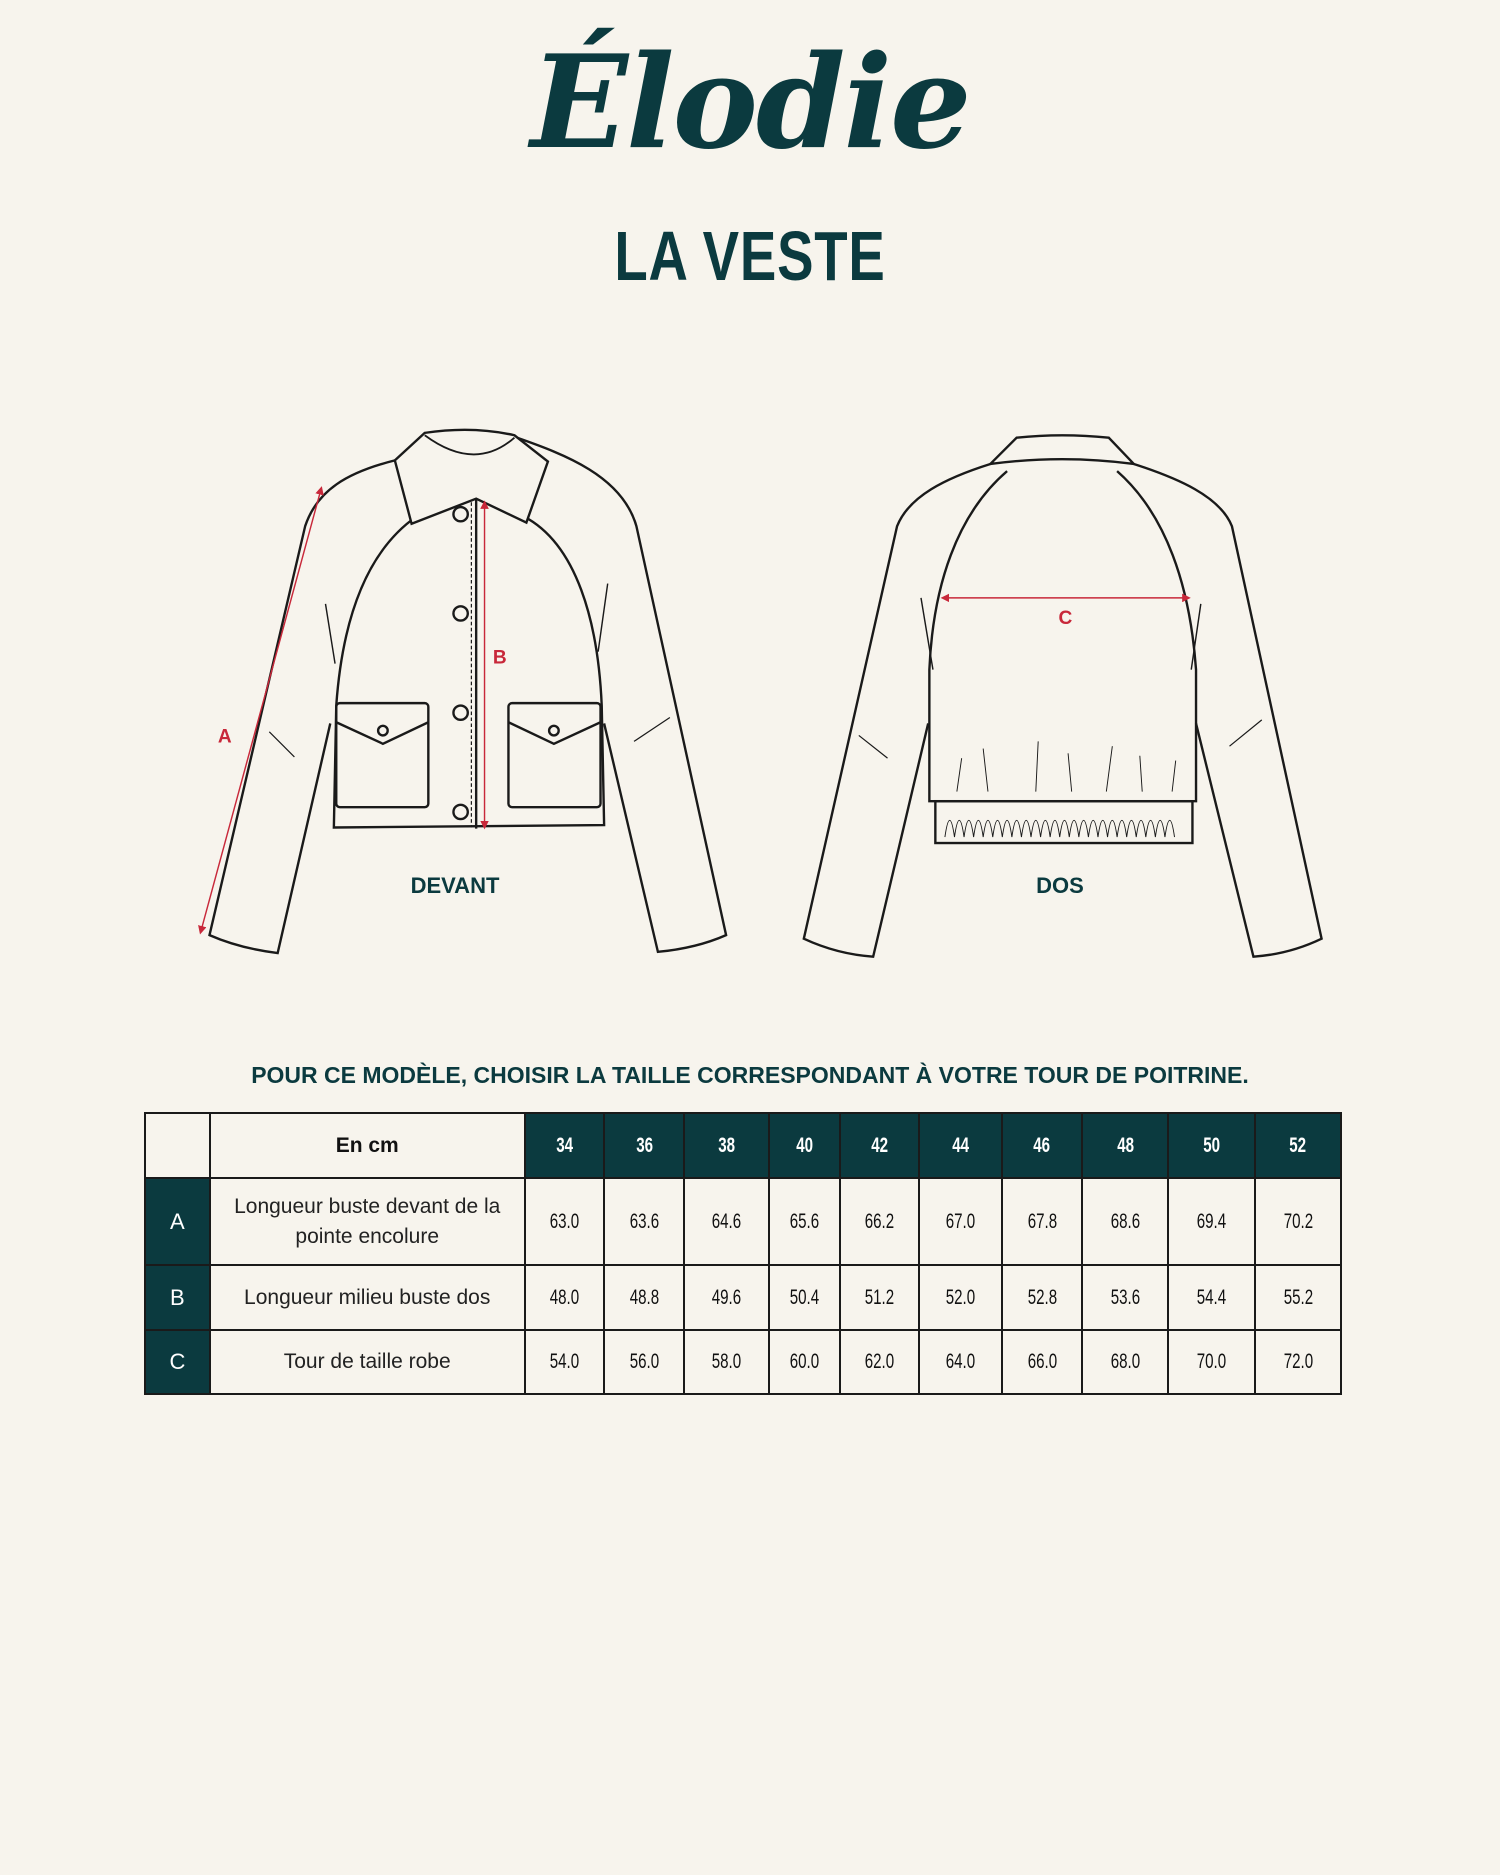 The width and height of the screenshot is (1500, 1875). Describe the element at coordinates (750, 103) in the screenshot. I see `pattern-title: Élodie` at that location.